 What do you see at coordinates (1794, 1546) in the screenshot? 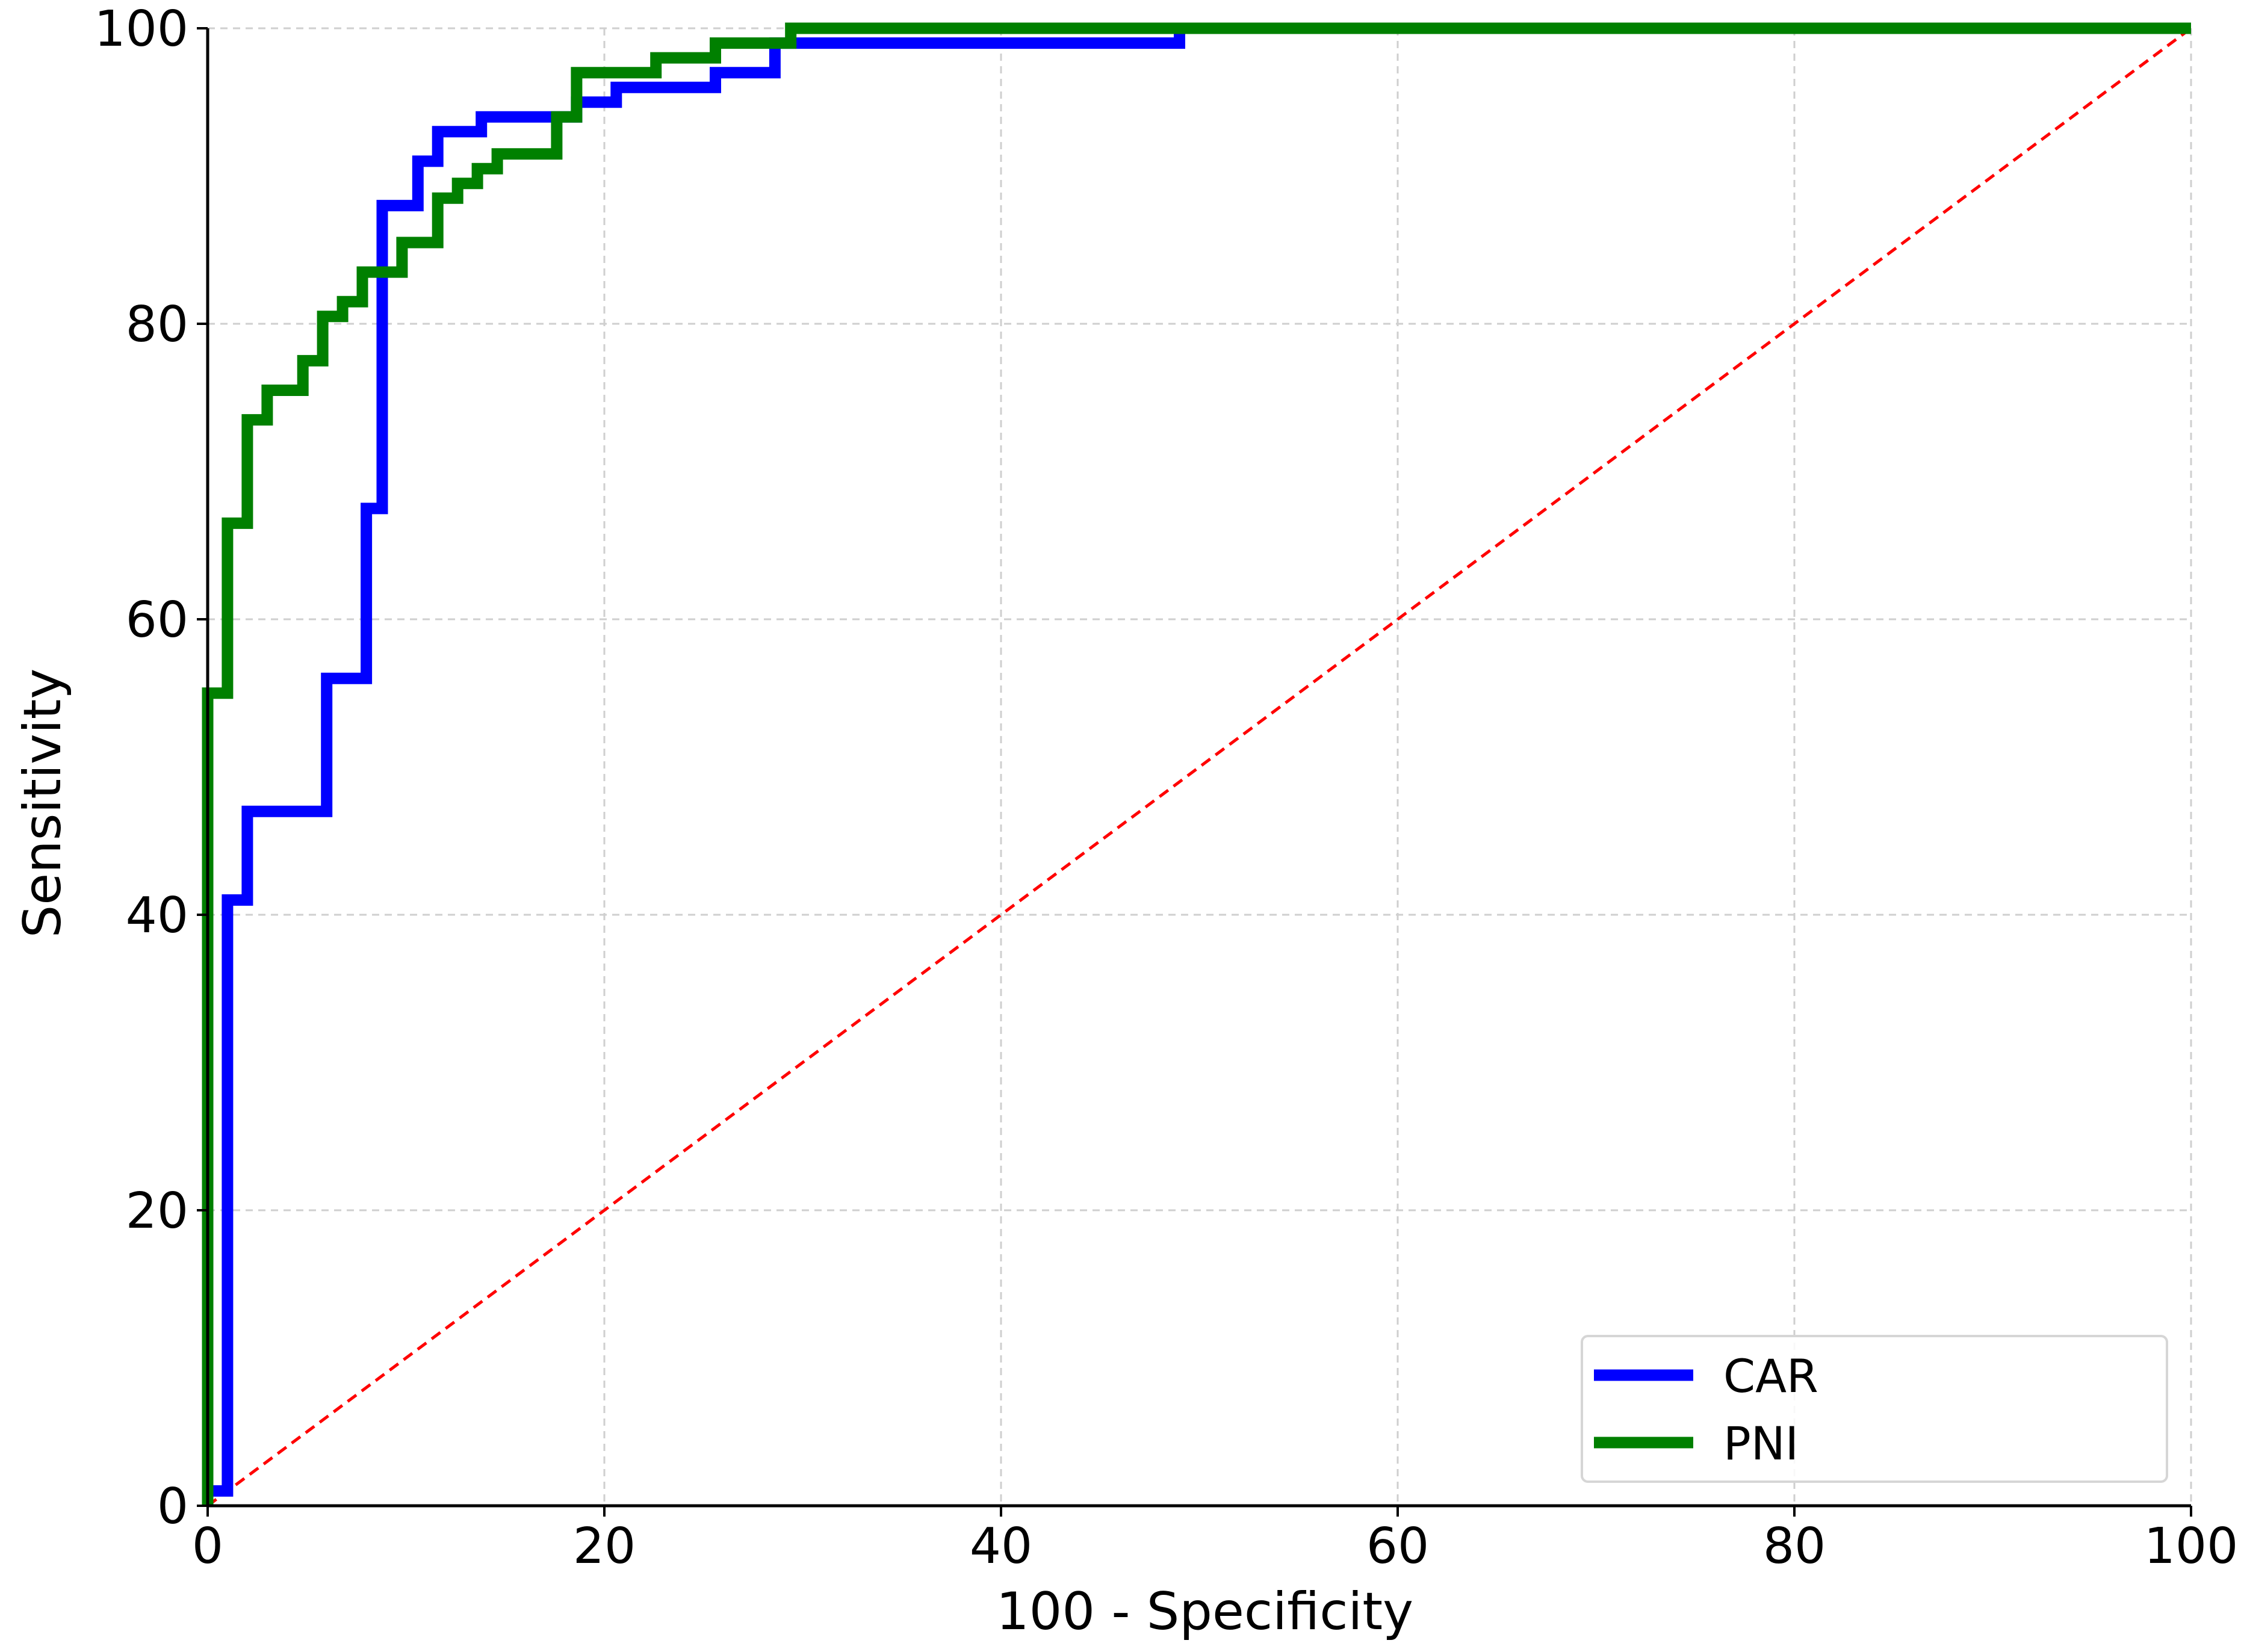
I see `x-tick-label: 80` at bounding box center [1794, 1546].